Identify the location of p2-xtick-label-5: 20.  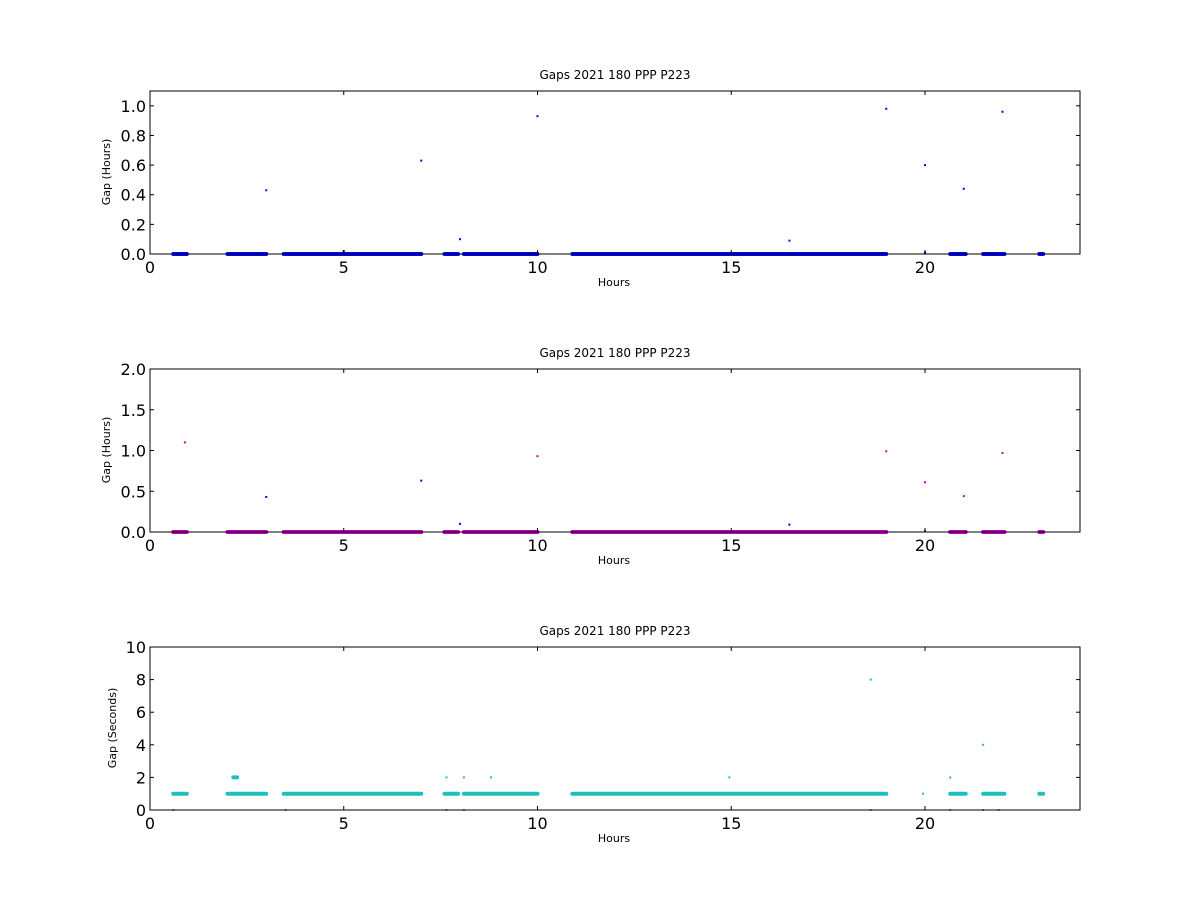
(925, 545).